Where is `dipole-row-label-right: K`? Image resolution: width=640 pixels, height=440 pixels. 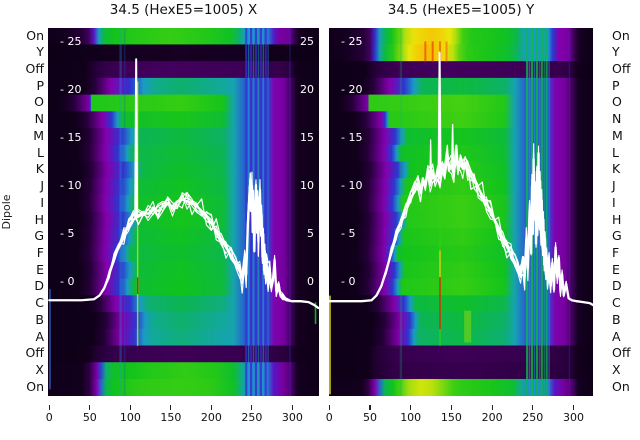
dipole-row-label-right: K is located at coordinates (616, 169).